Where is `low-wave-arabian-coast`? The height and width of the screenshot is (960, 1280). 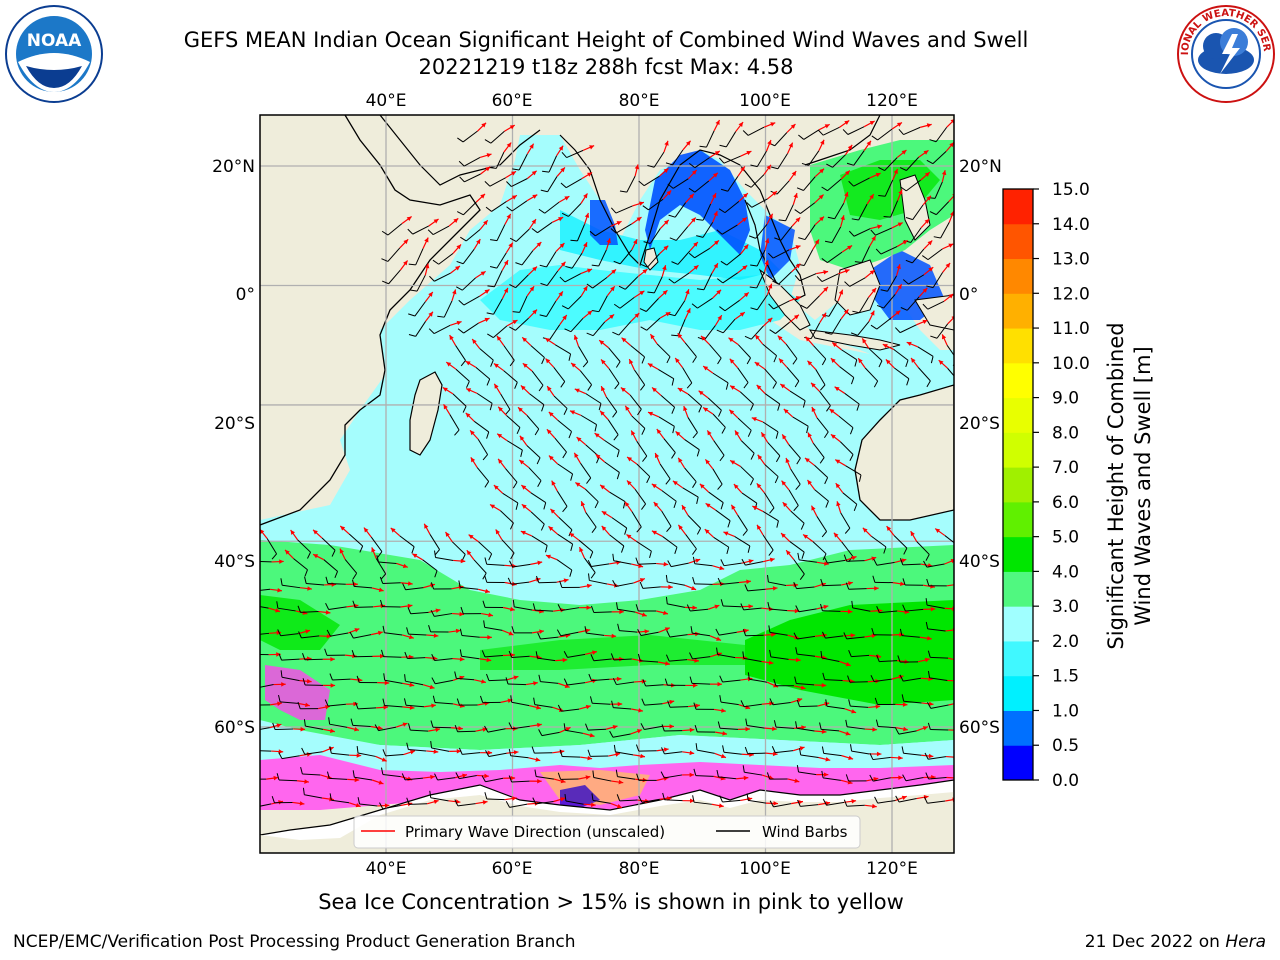
low-wave-arabian-coast is located at coordinates (604, 222).